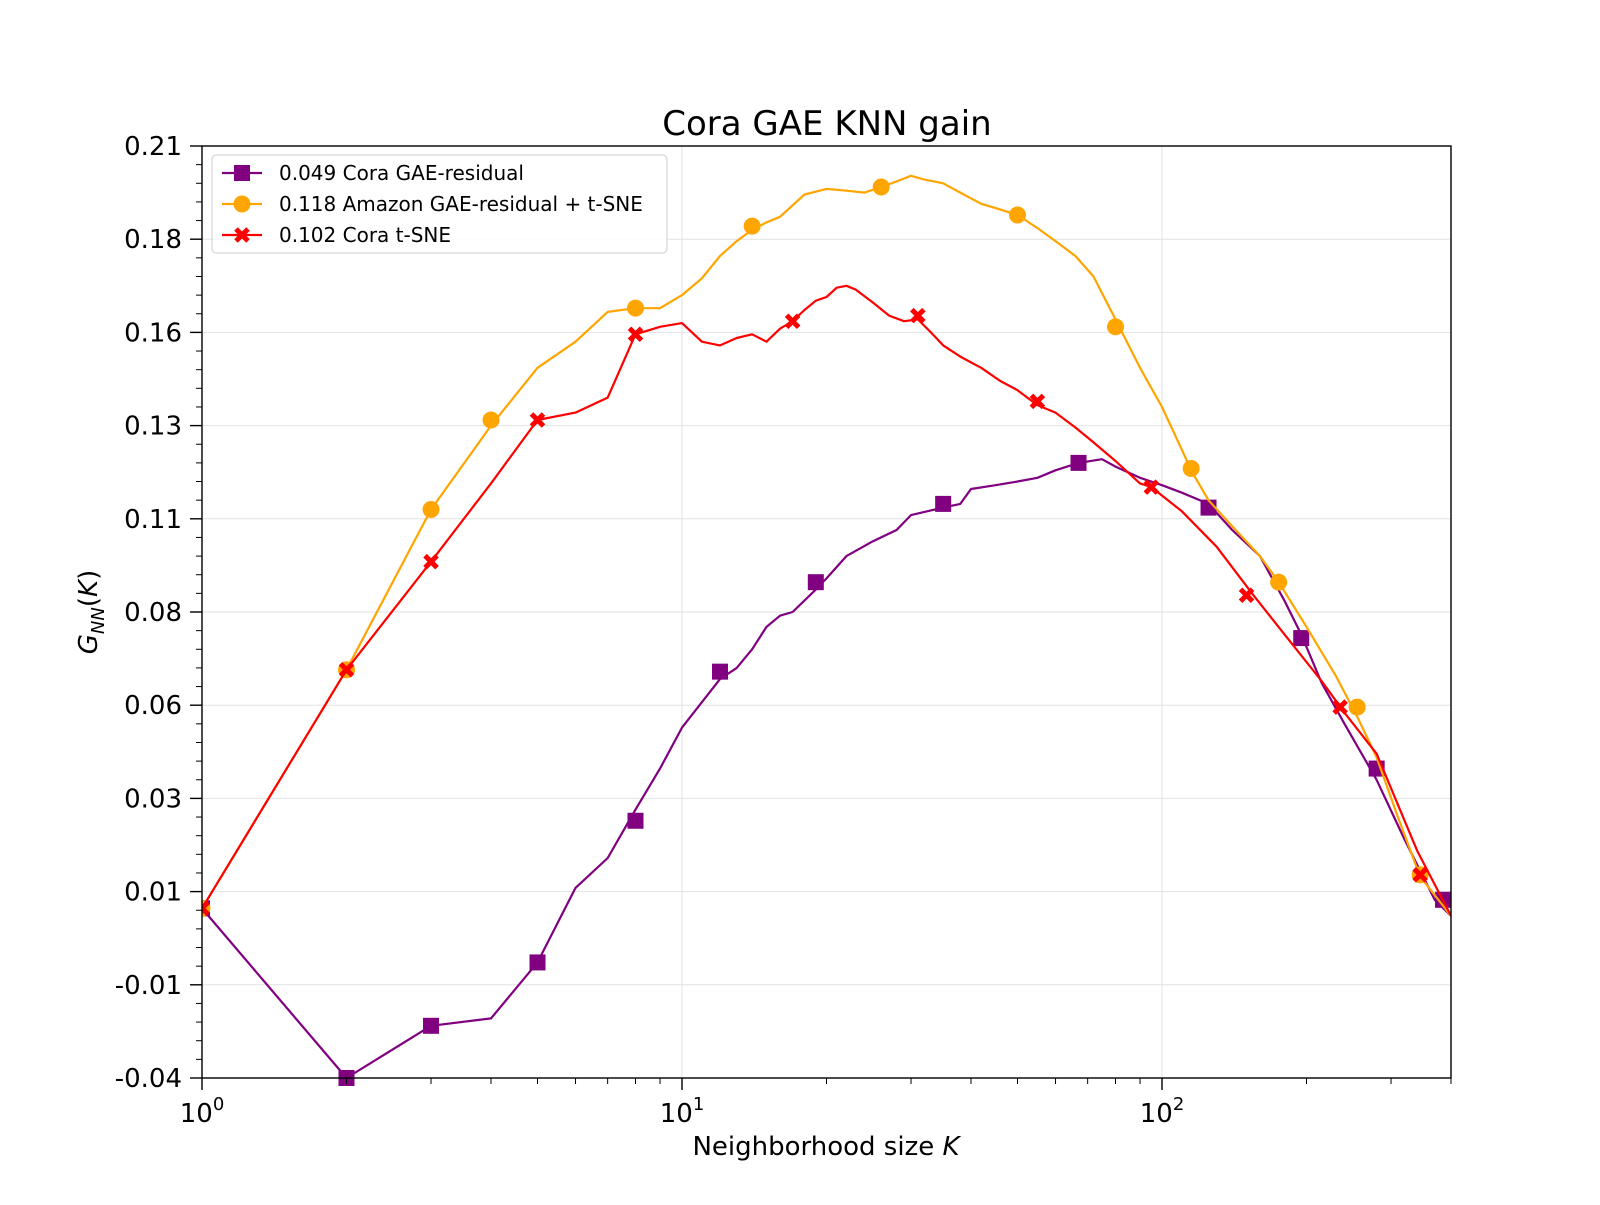 This screenshot has height=1205, width=1600. Describe the element at coordinates (153, 893) in the screenshot. I see `y-tick-label: 0.01` at that location.